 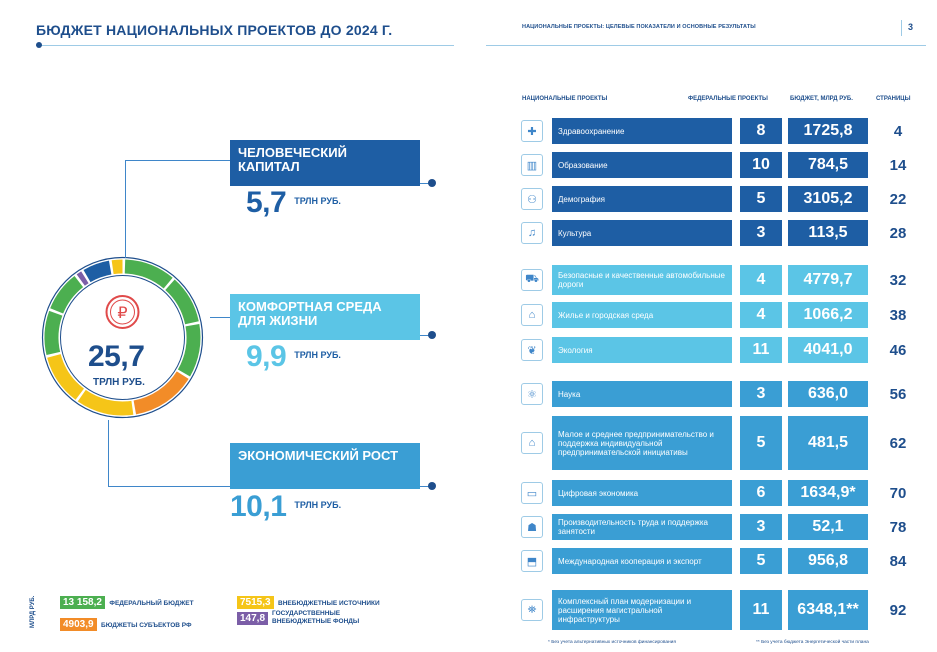 I want to click on project-name: Цифровая экономика, so click(x=642, y=493).